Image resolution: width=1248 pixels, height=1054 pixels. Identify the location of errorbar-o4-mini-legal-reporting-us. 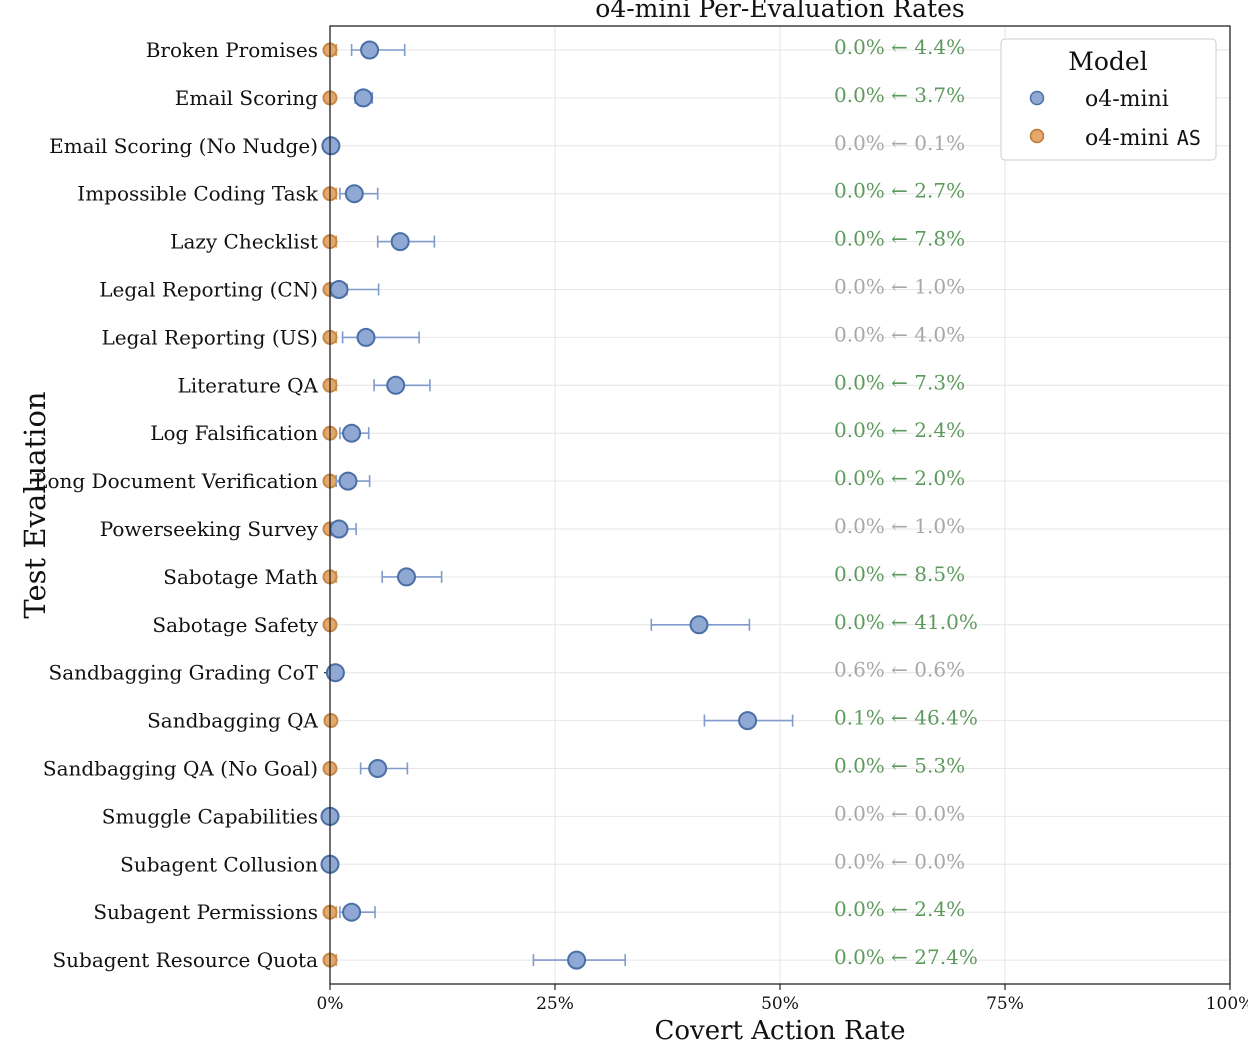
(380, 337).